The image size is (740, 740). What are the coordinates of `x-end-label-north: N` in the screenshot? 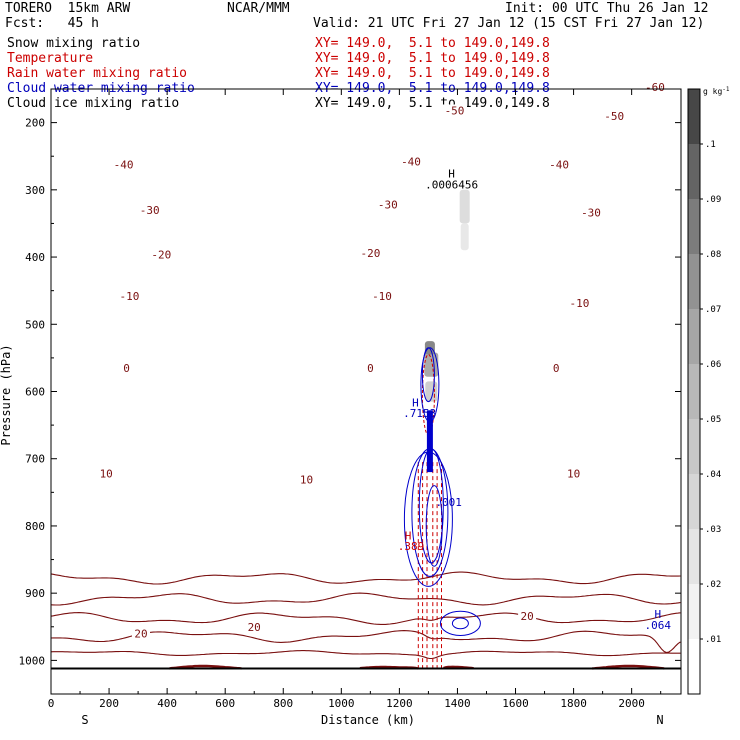 It's located at (659, 720).